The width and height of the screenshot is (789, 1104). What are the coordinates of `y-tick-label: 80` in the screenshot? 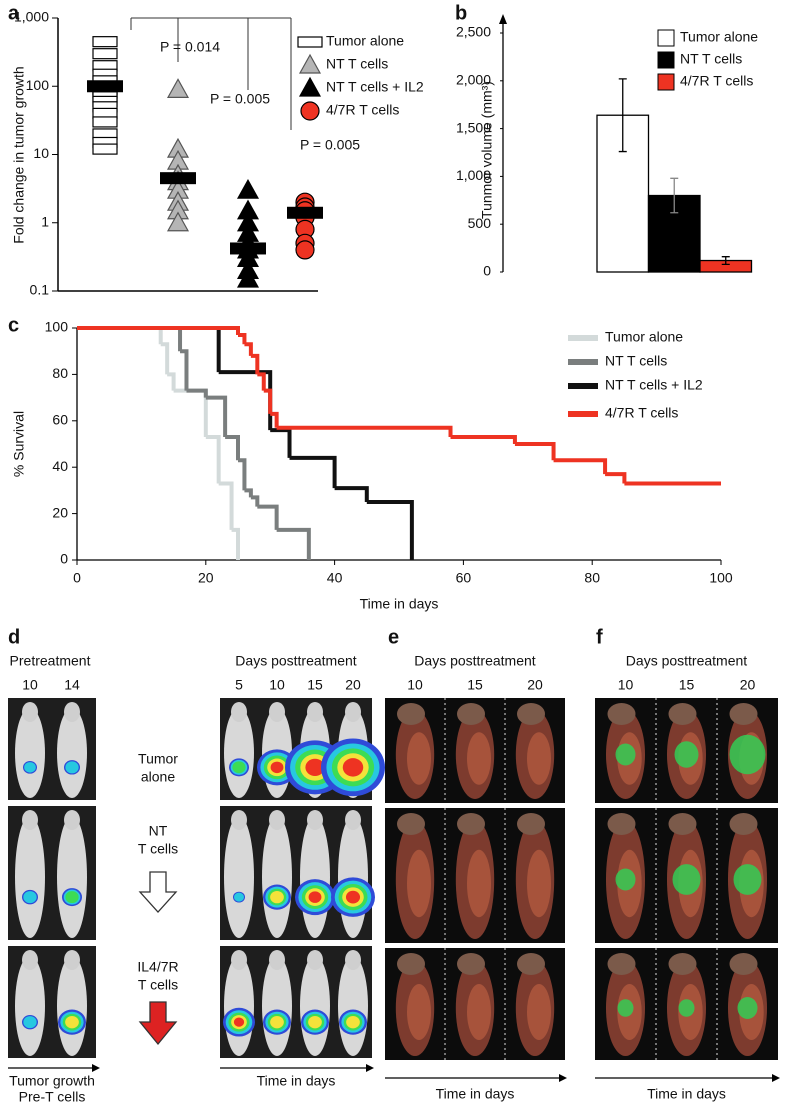 It's located at (60, 373).